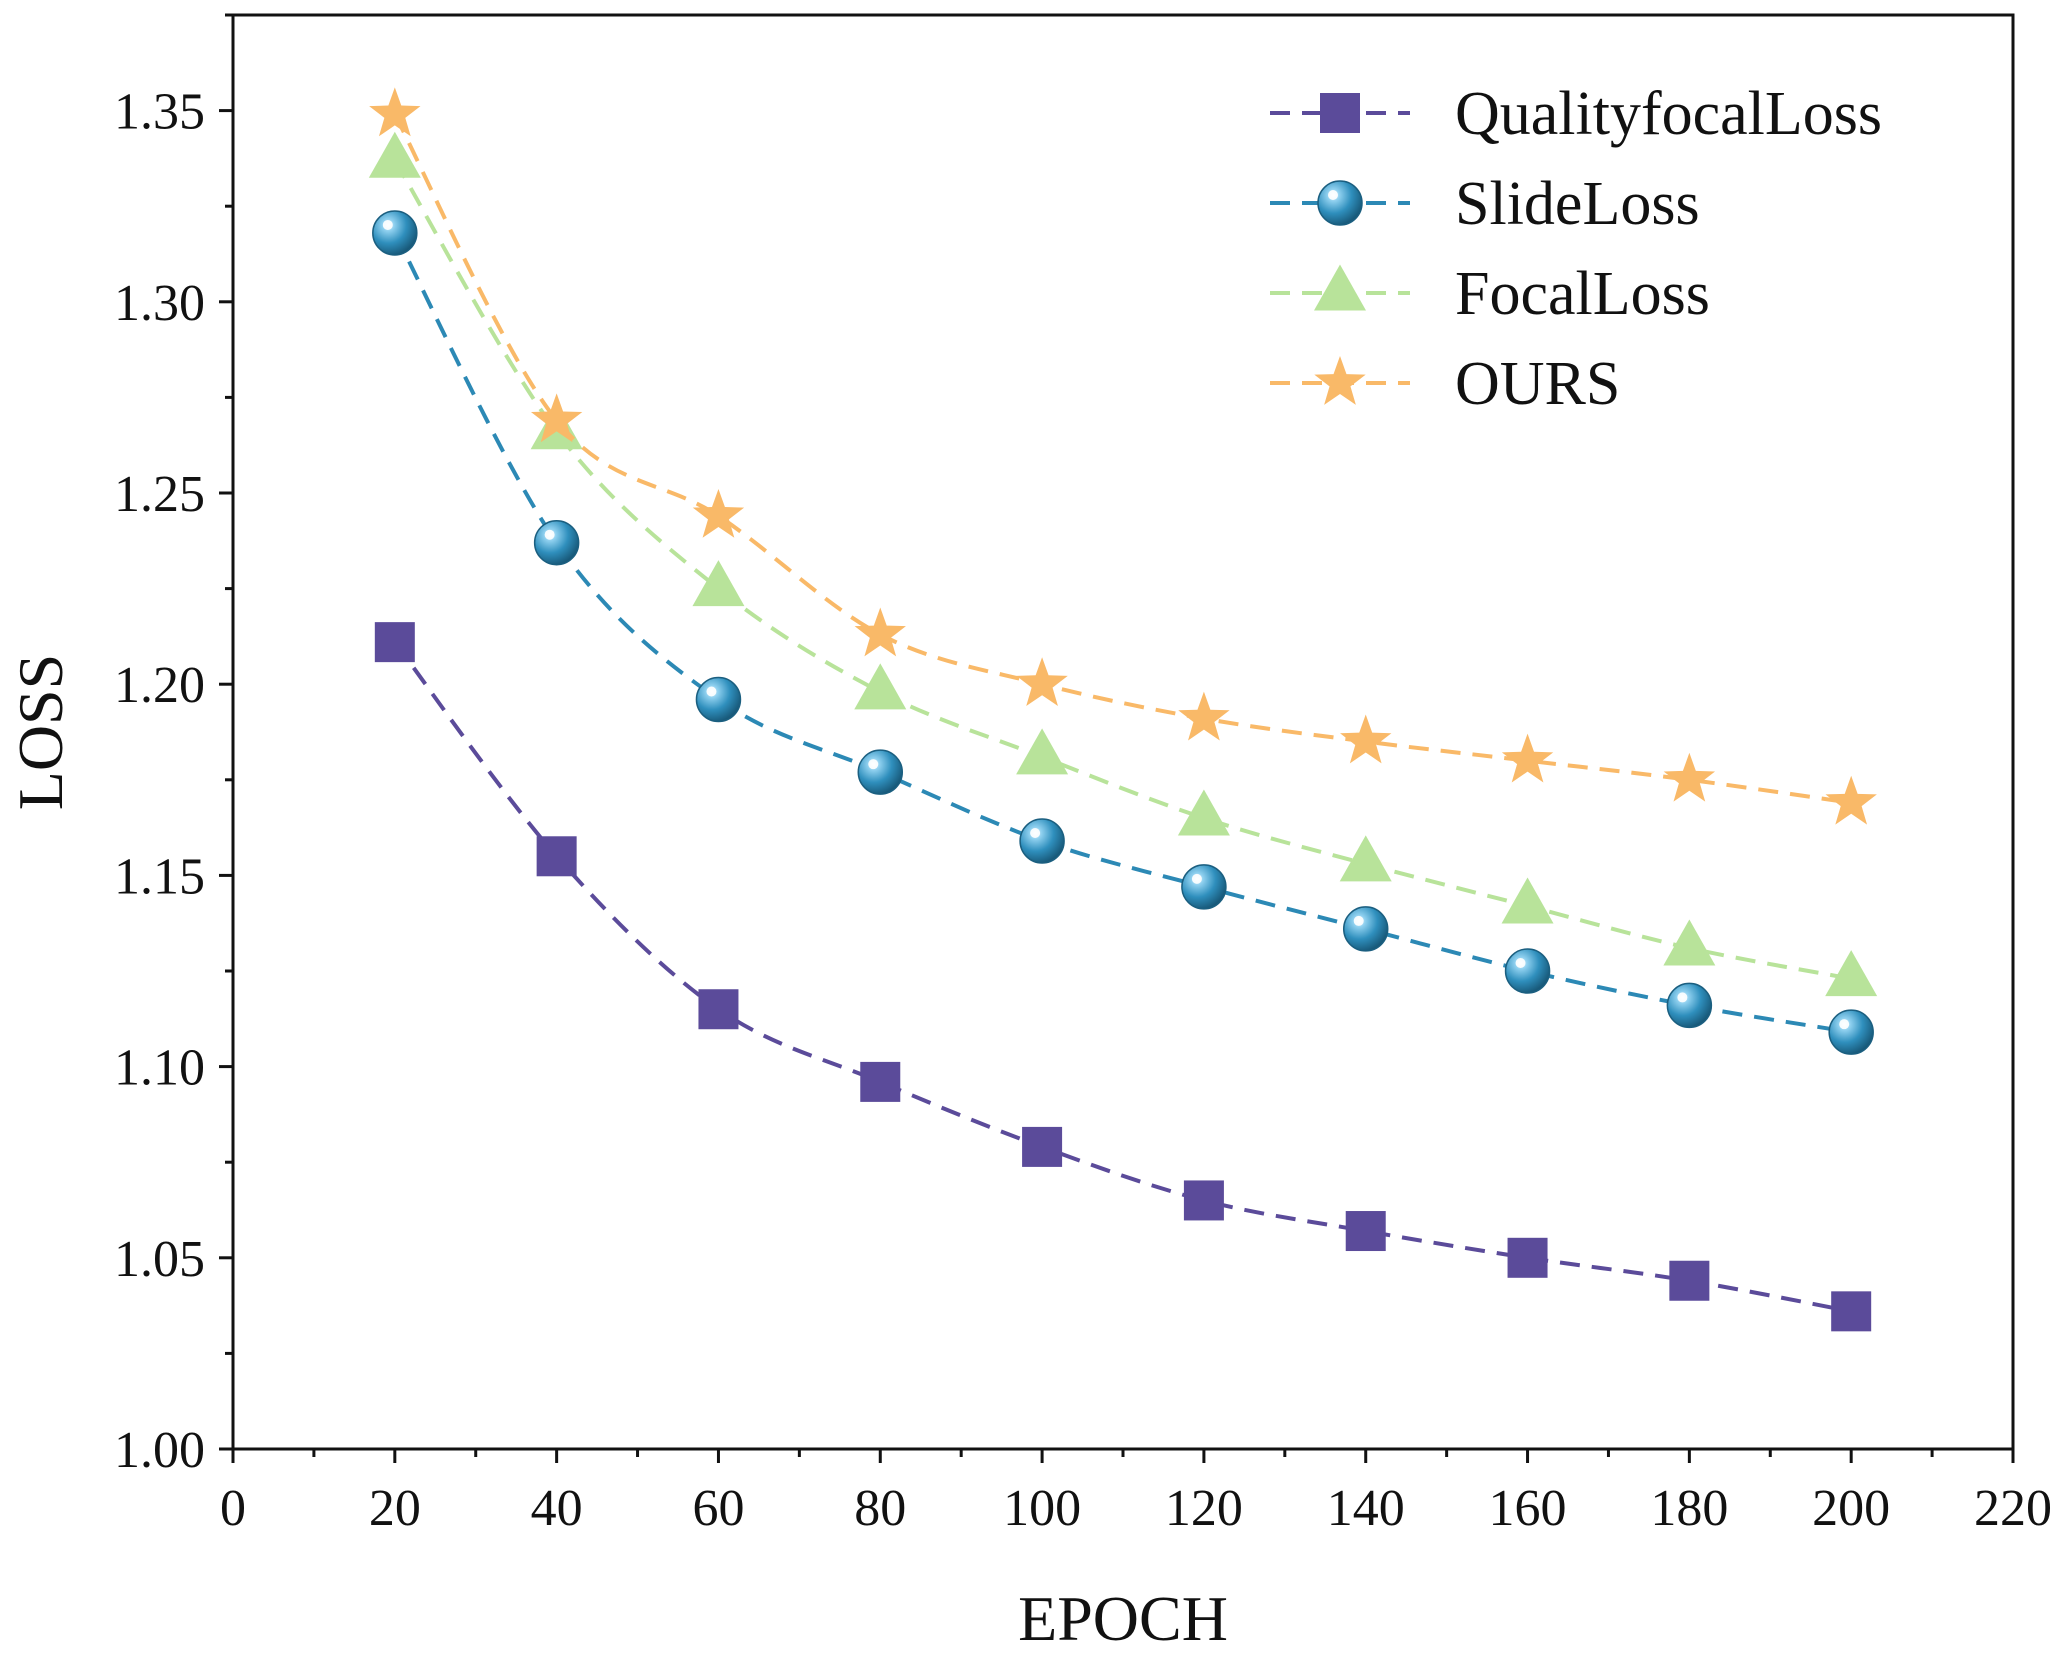  I want to click on x-tick-label: 0, so click(233, 1508).